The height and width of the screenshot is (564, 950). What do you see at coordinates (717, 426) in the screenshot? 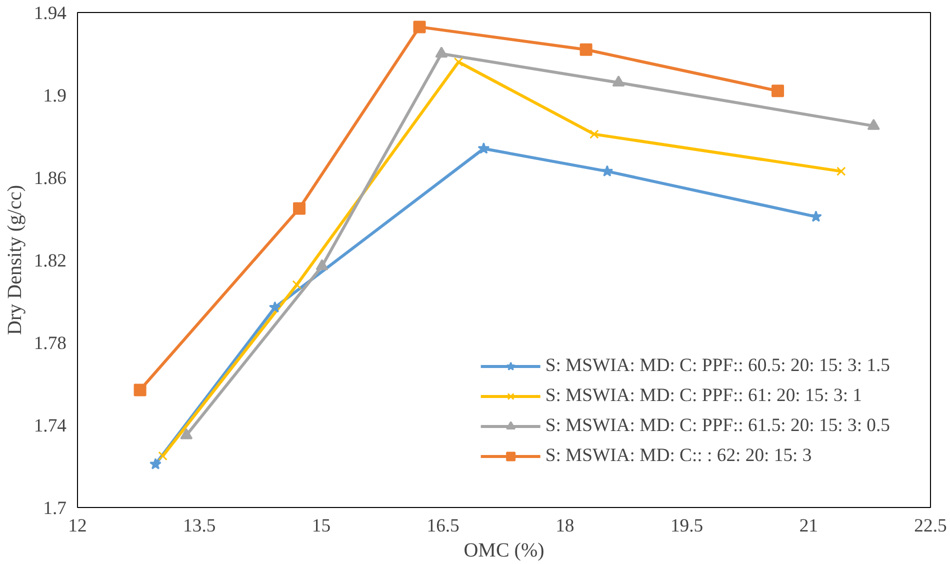
I see `legend-label: S: MSWIA: MD: C: PPF:: 61.5: 20: 15: 3: 0.5` at bounding box center [717, 426].